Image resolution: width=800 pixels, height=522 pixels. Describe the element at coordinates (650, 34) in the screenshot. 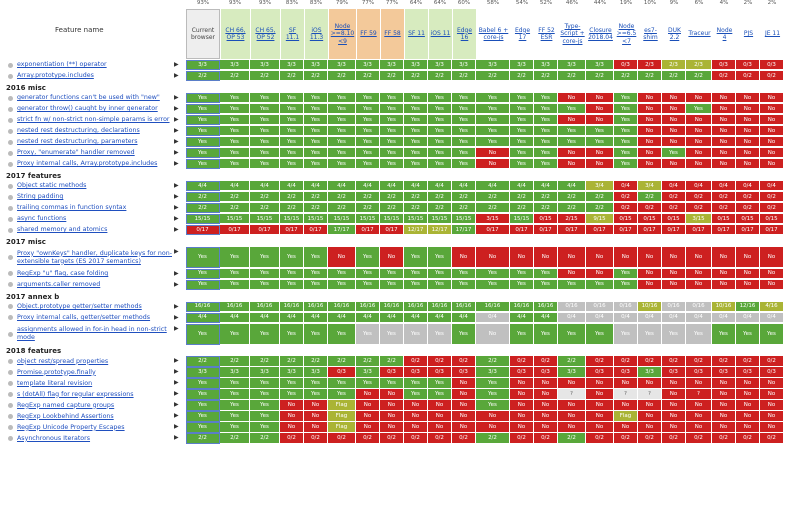

I see `column-header: es7-shim` at that location.